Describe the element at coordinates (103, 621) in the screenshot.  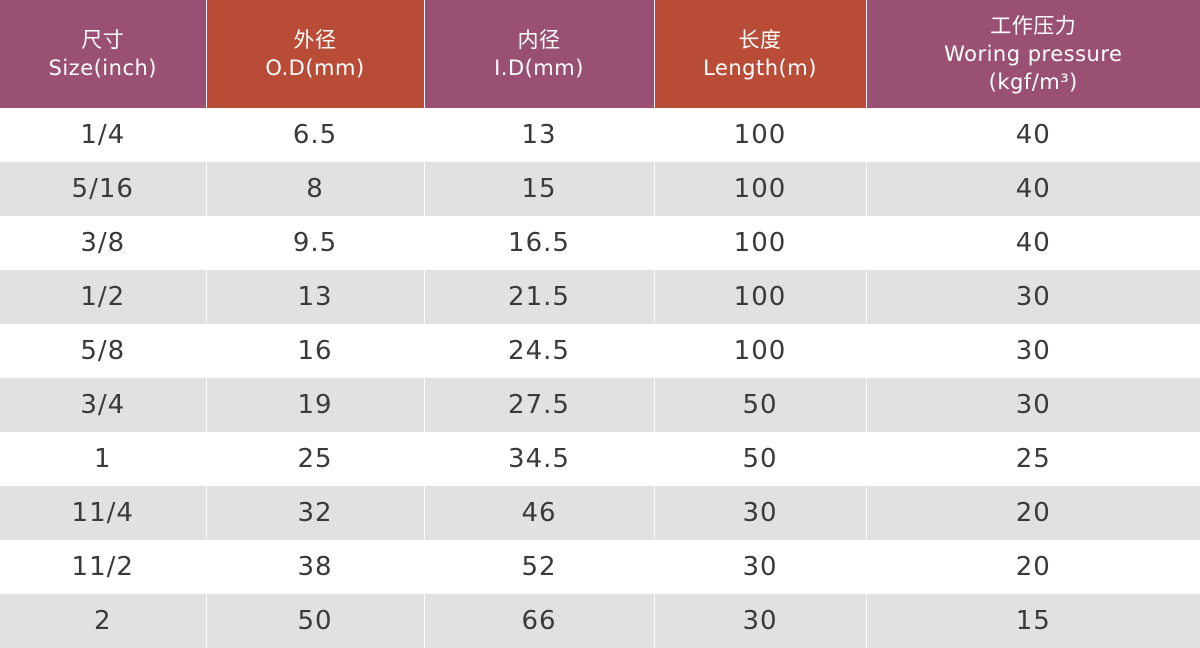
I see `cell-size: 2` at that location.